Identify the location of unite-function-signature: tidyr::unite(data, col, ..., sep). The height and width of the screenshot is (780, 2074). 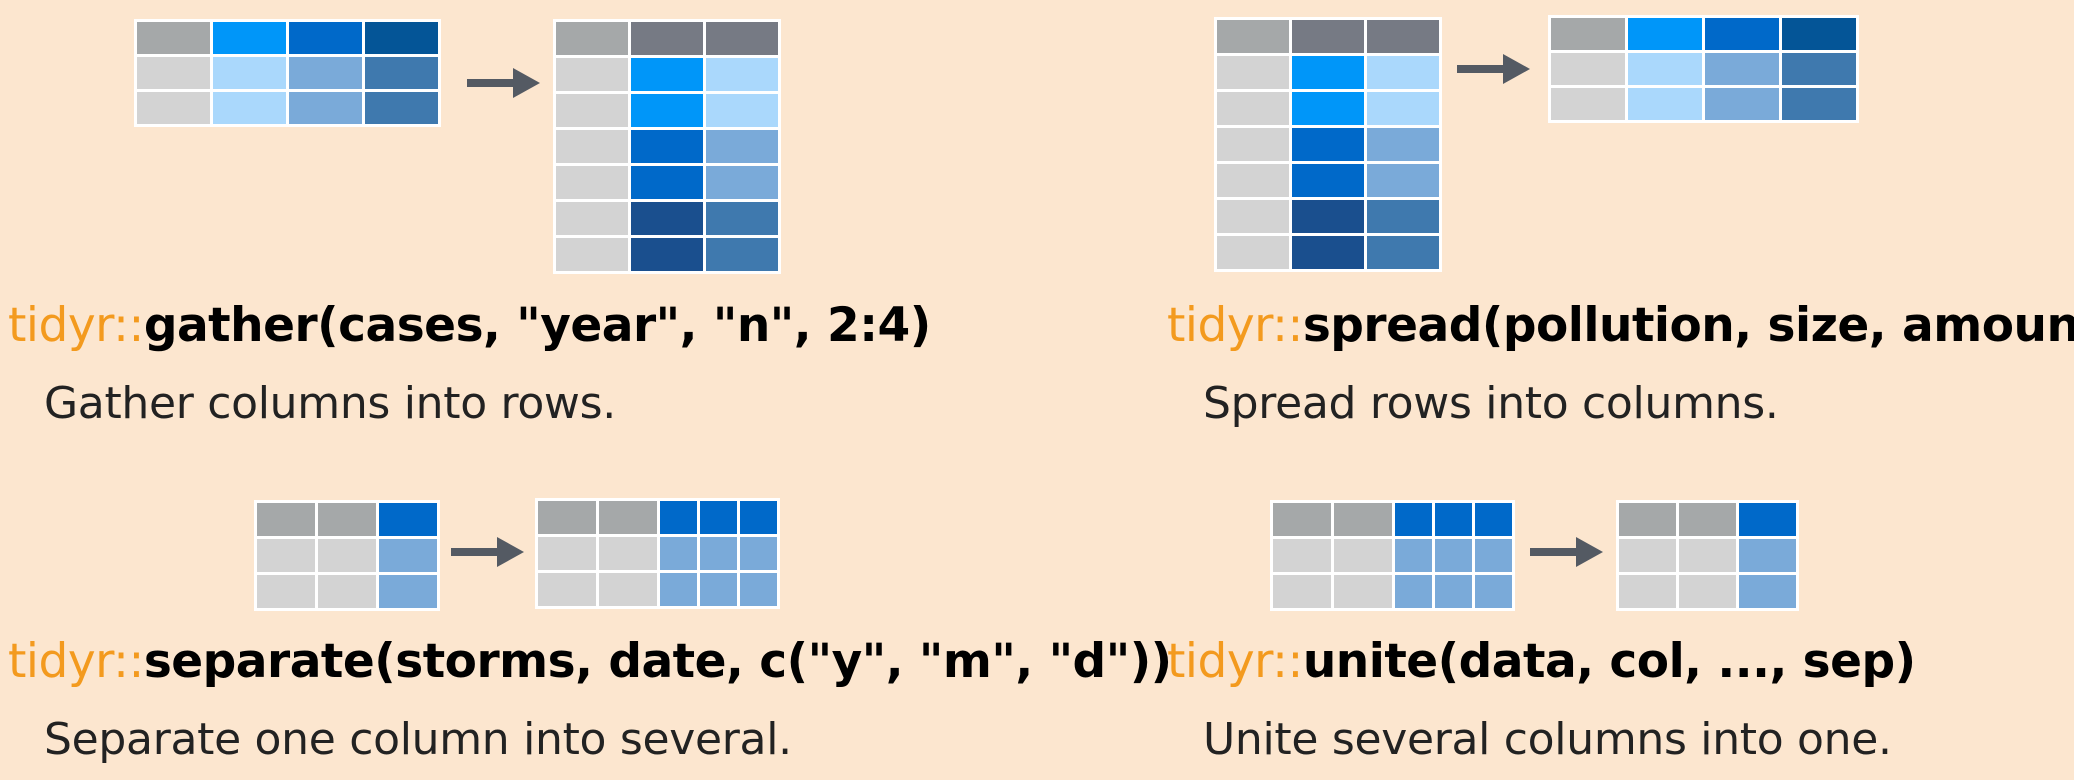
(1541, 661).